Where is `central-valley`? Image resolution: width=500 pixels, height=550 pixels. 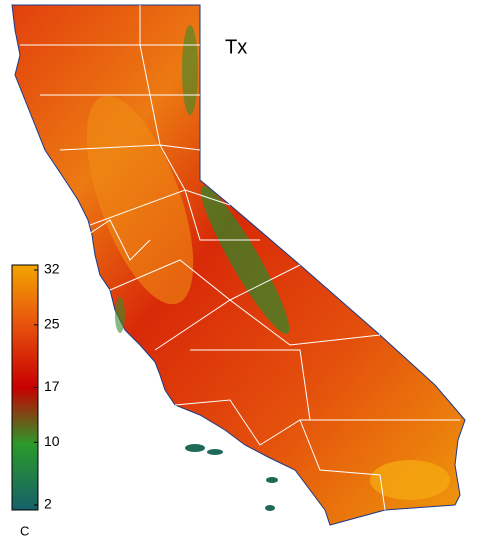
central-valley is located at coordinates (140, 200).